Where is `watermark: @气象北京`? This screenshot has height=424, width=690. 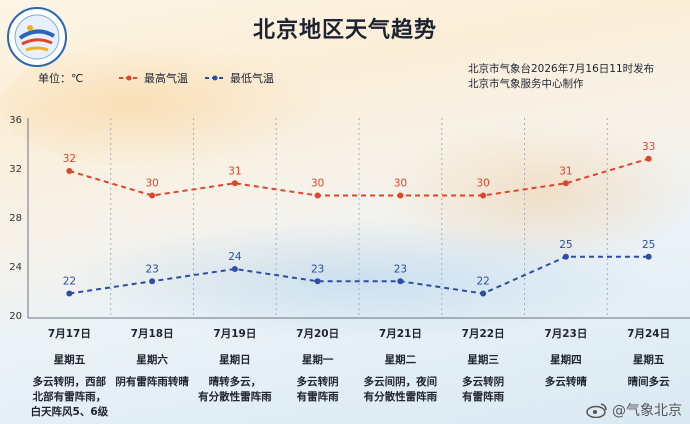
watermark: @气象北京 is located at coordinates (634, 410).